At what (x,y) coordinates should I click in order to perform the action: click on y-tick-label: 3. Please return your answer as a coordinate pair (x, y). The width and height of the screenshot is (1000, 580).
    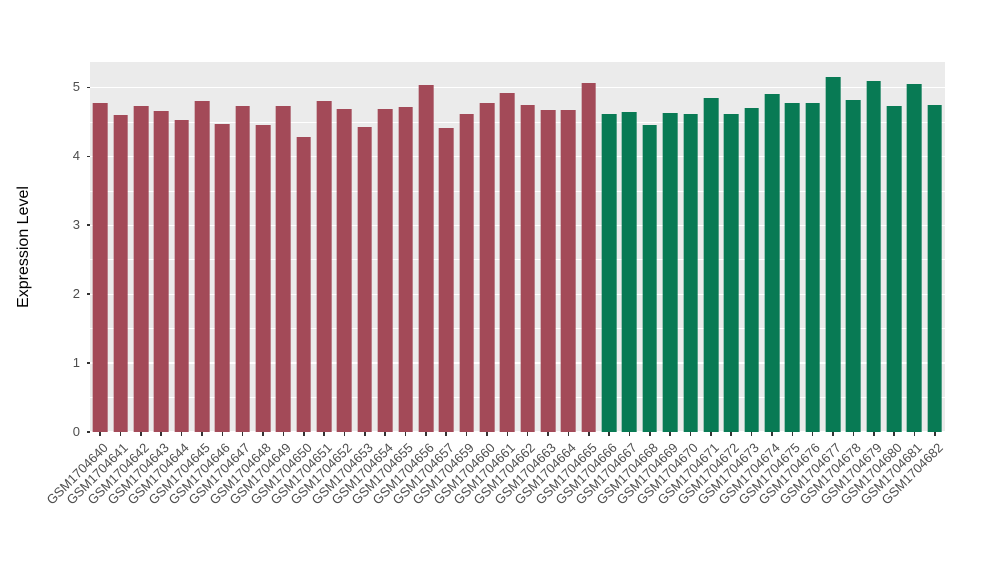
    Looking at the image, I should click on (76, 225).